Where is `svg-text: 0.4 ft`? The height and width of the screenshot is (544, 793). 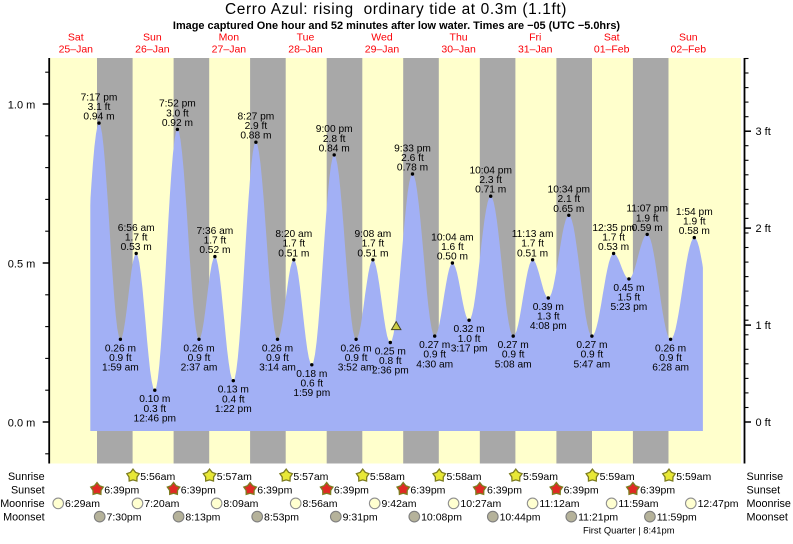
svg-text: 0.4 ft is located at coordinates (233, 399).